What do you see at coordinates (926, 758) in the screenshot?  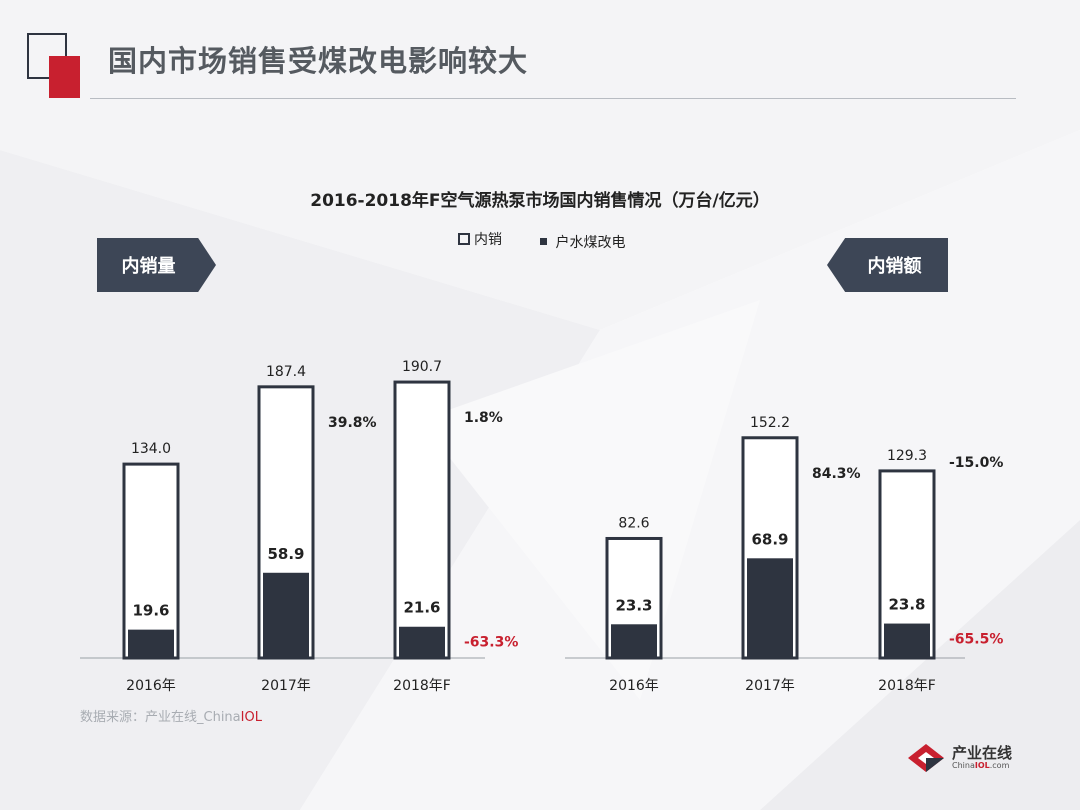 I see `chinaiol-logo-icon` at bounding box center [926, 758].